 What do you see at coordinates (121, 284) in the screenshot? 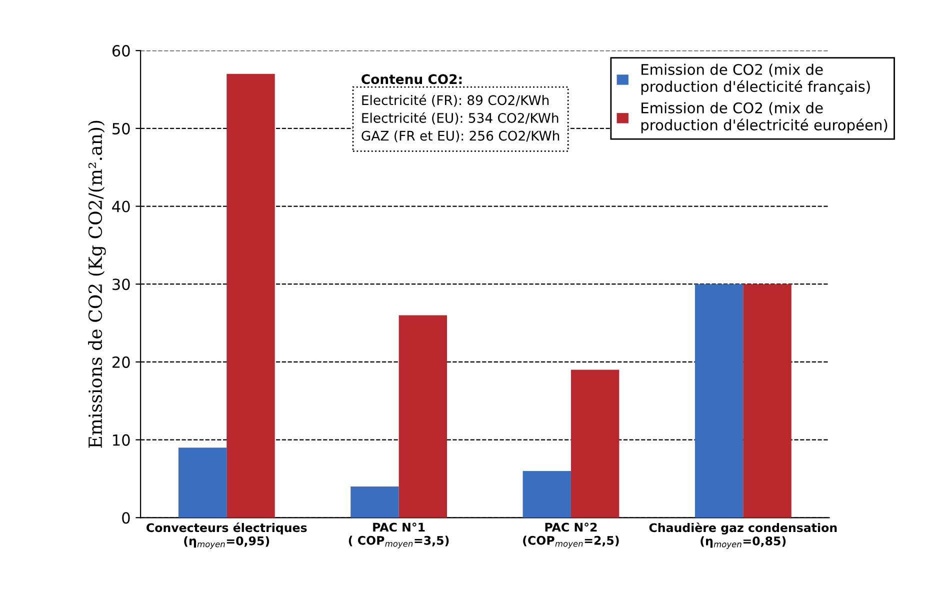
I see `y-tick-label: 30` at bounding box center [121, 284].